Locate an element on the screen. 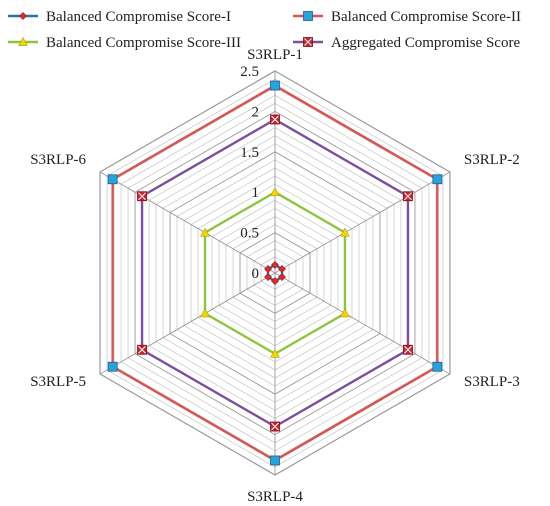 The image size is (550, 506). radial-tick-labels: 0 0.5 1 1.5 2 2.5 is located at coordinates (249, 173).